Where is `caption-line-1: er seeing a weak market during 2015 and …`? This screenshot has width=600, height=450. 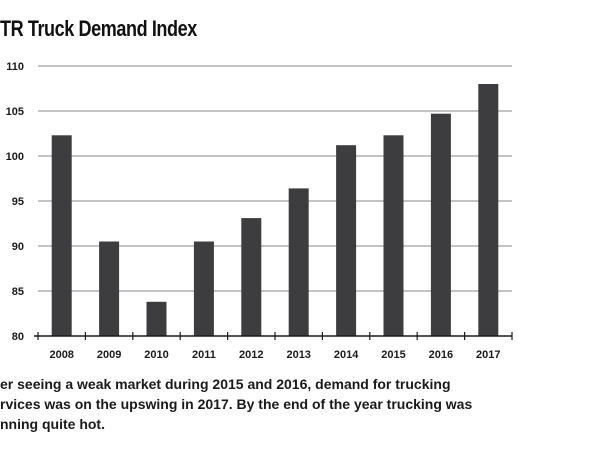 caption-line-1: er seeing a weak market during 2015 and … is located at coordinates (225, 384).